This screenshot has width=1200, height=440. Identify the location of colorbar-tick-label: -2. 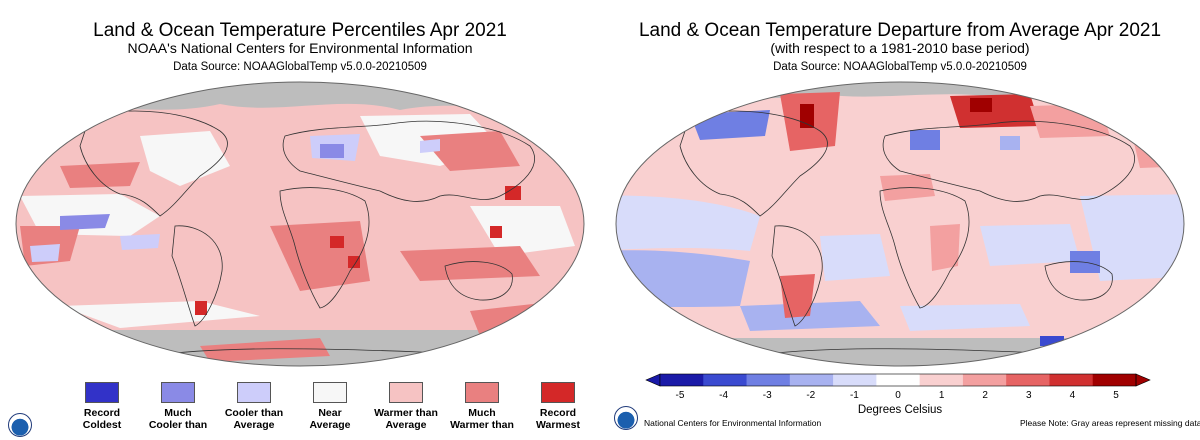
(811, 395).